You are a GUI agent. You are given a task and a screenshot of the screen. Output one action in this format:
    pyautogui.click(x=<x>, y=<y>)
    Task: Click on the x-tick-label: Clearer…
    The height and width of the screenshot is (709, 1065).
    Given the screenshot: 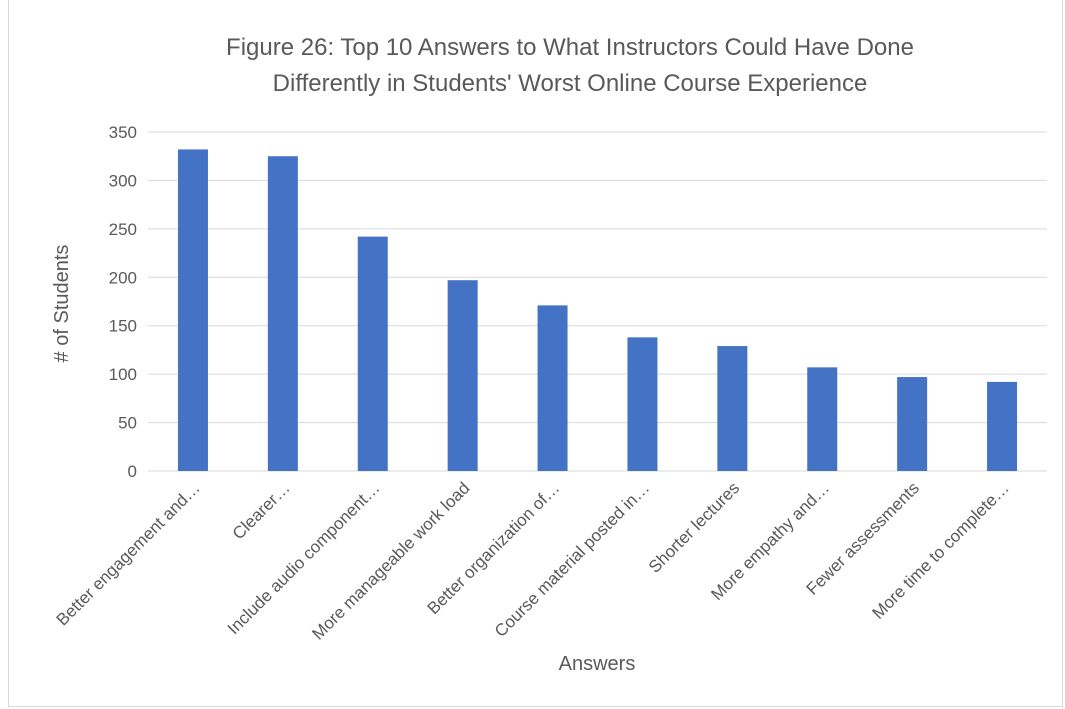 What is the action you would take?
    pyautogui.click(x=261, y=510)
    